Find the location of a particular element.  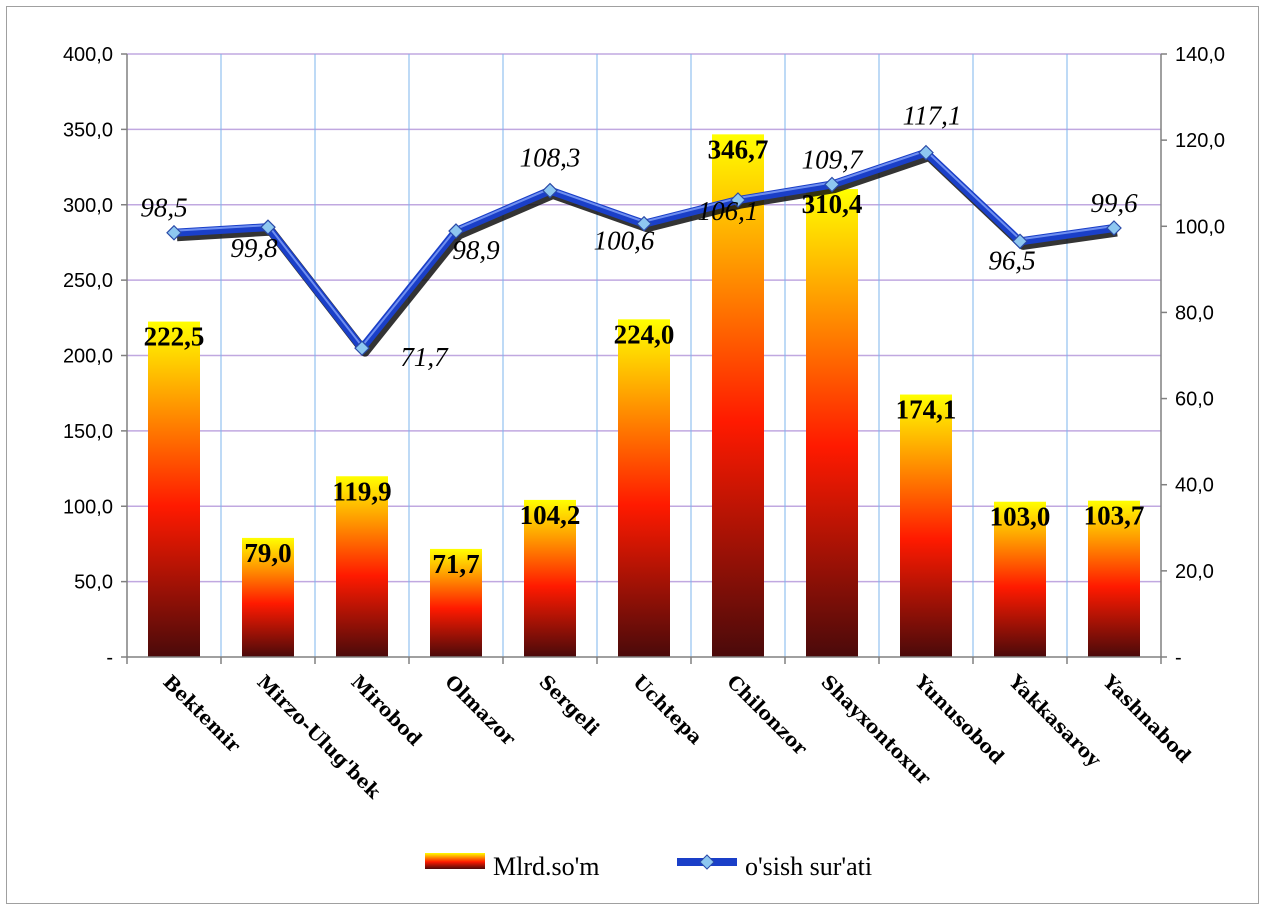

bar-shayxontoxur is located at coordinates (832, 423).